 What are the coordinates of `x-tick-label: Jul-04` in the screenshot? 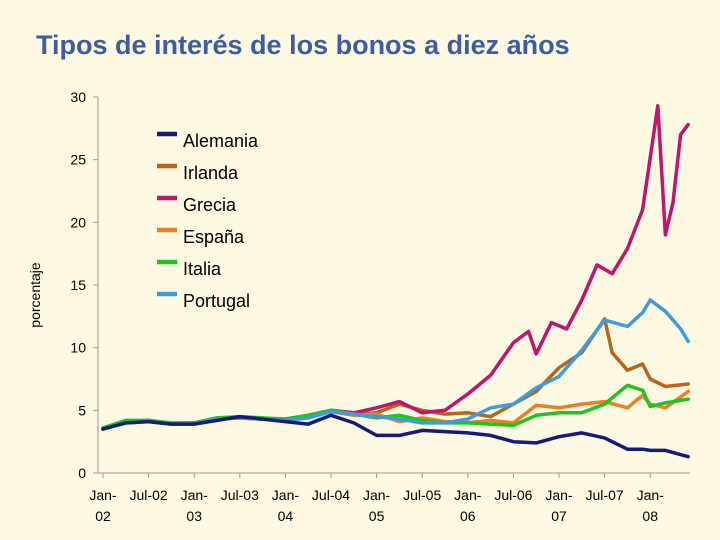 It's located at (331, 495).